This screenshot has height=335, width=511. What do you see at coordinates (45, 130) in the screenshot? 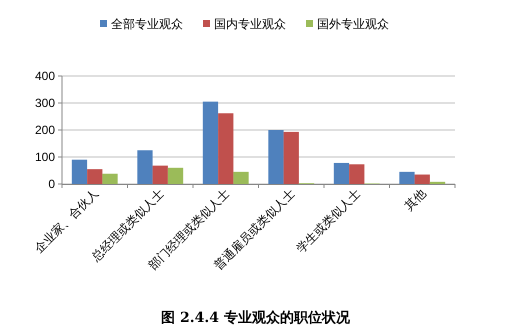
I see `y-tick-label: 200` at bounding box center [45, 130].